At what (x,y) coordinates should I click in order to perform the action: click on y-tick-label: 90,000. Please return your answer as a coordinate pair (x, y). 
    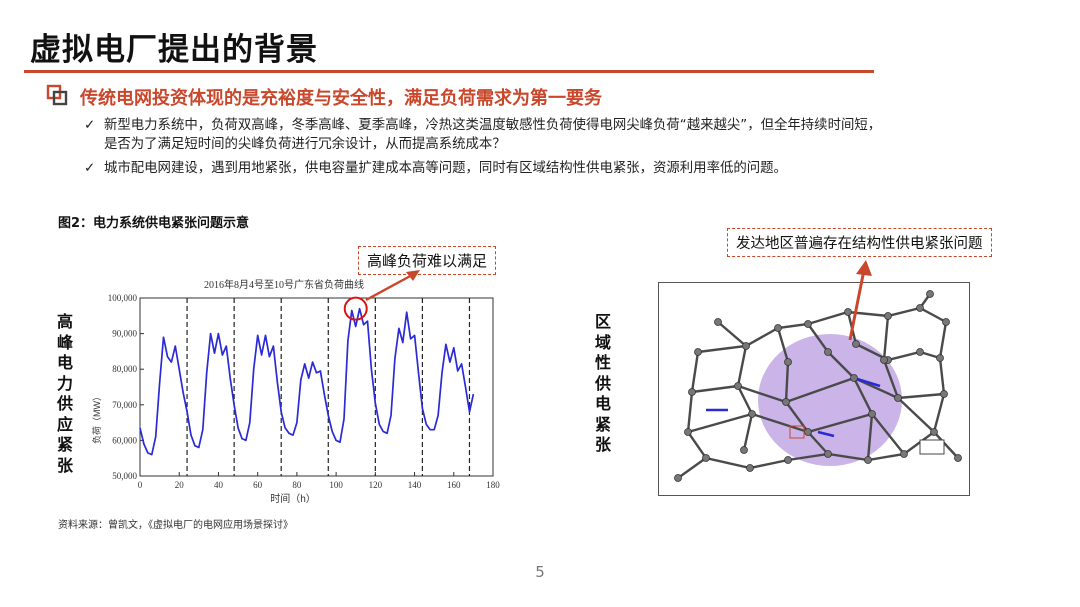
    Looking at the image, I should click on (124, 334).